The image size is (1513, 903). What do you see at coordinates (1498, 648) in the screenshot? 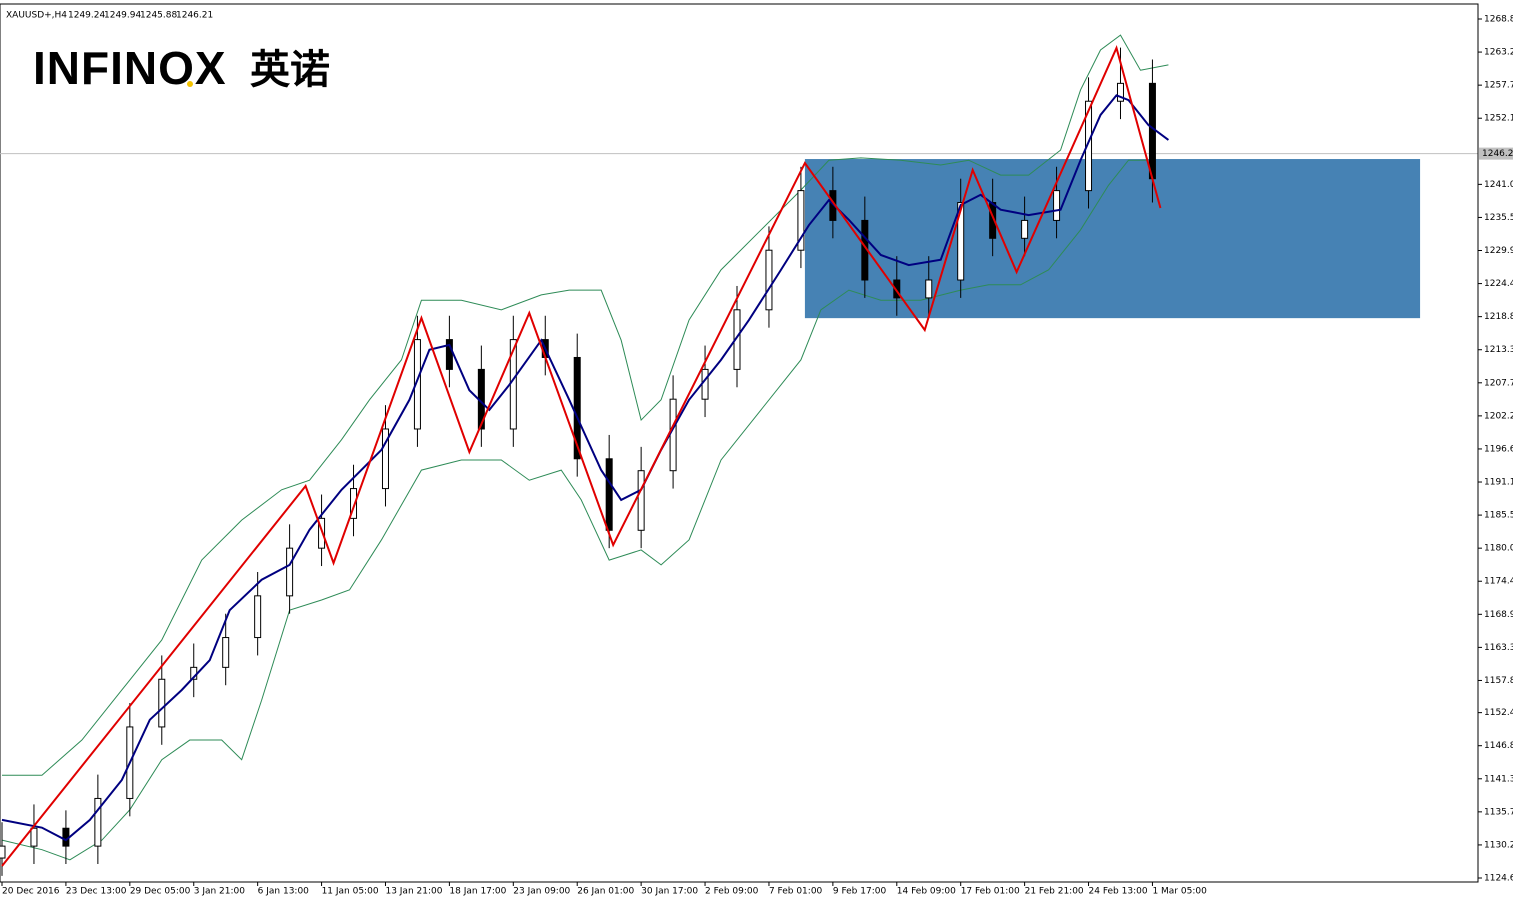
I see `y-tick-label: 1163.35` at bounding box center [1498, 648].